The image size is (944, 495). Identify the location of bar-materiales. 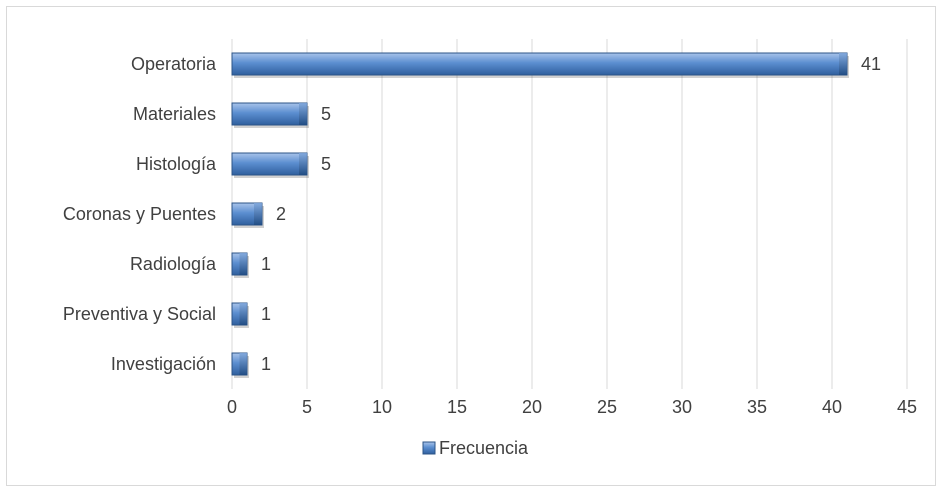
(270, 115).